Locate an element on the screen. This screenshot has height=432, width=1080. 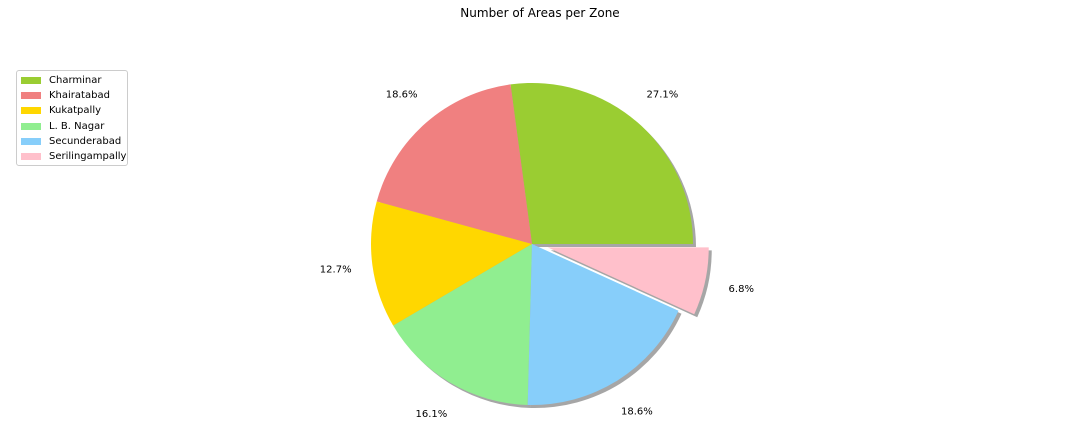
slice-serilingampally is located at coordinates (628, 281).